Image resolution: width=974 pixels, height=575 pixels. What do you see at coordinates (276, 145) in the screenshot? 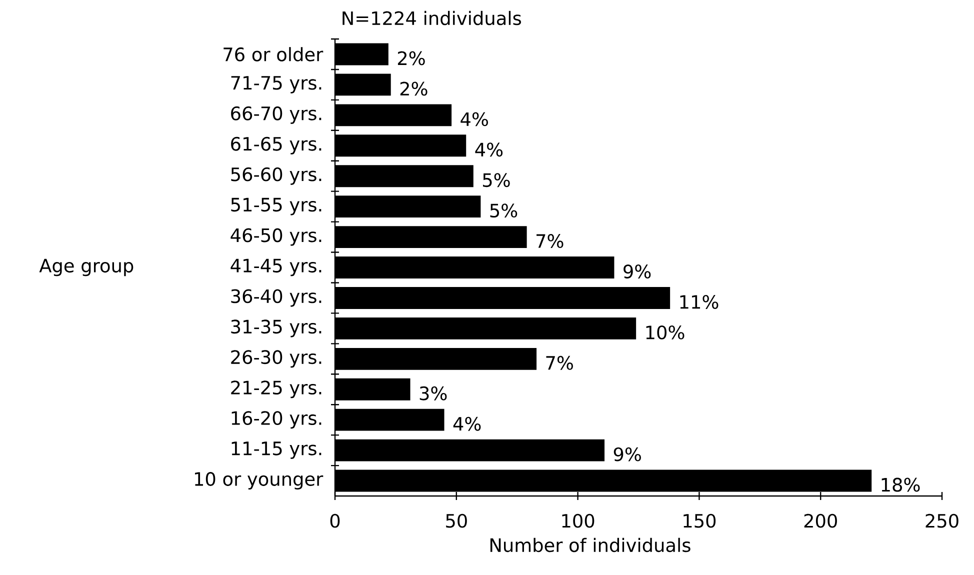
I see `y-tick-label: 61-65 yrs.` at bounding box center [276, 145].